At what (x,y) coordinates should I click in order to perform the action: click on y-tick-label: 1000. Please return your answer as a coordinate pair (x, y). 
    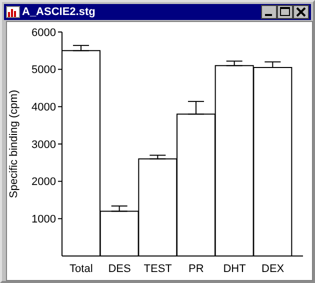
    Looking at the image, I should click on (44, 220).